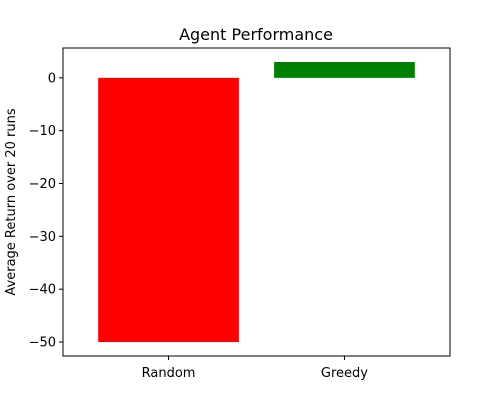 Image resolution: width=500 pixels, height=400 pixels. What do you see at coordinates (42, 343) in the screenshot?
I see `y-tick-label: −50` at bounding box center [42, 343].